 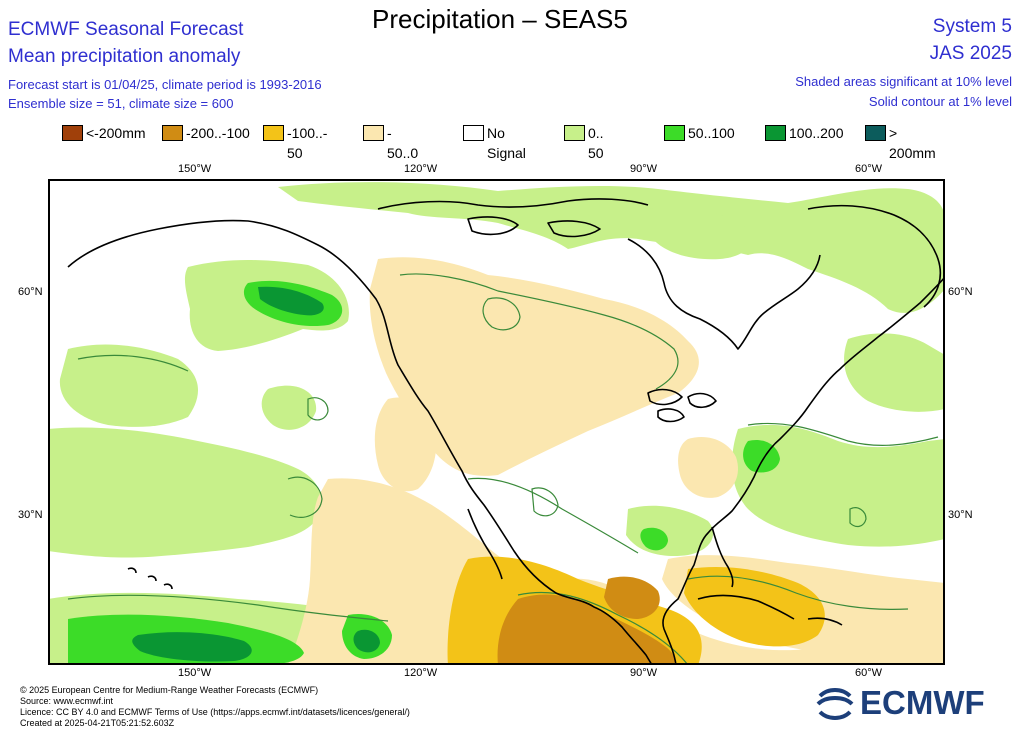 I want to click on dry-mid-caribbean, so click(x=754, y=606).